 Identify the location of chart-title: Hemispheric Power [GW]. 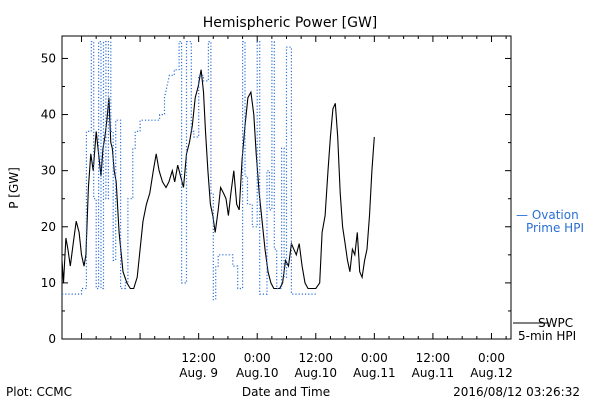
(290, 23).